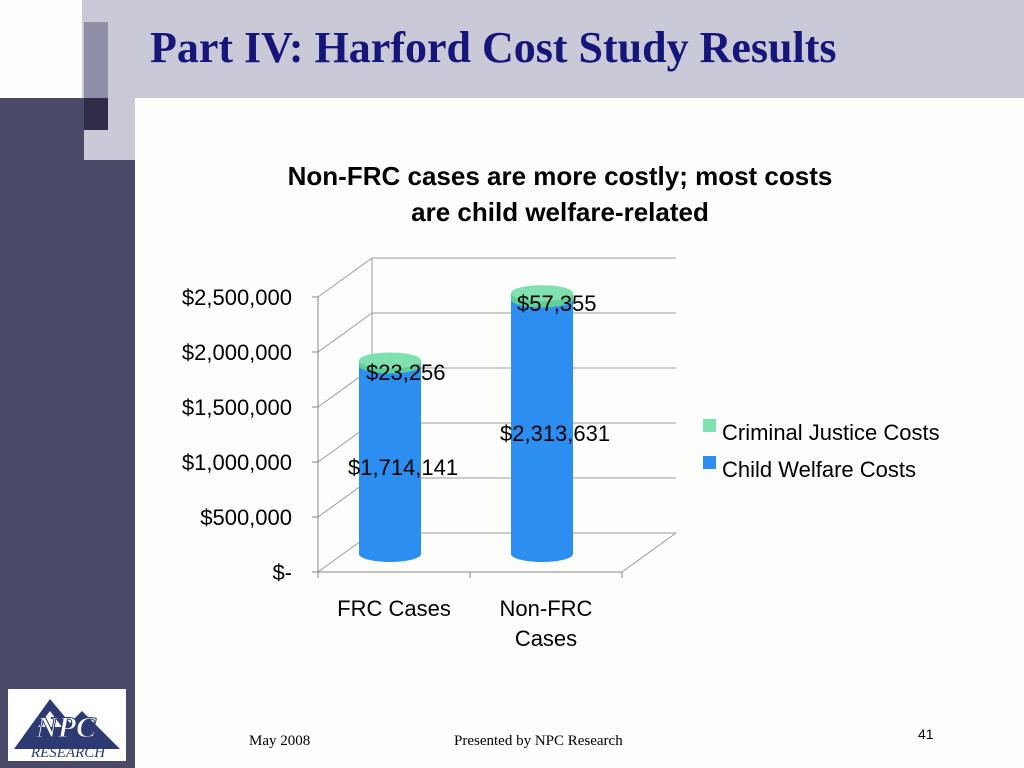 This screenshot has width=1024, height=768. What do you see at coordinates (96, 60) in the screenshot?
I see `decor-square` at bounding box center [96, 60].